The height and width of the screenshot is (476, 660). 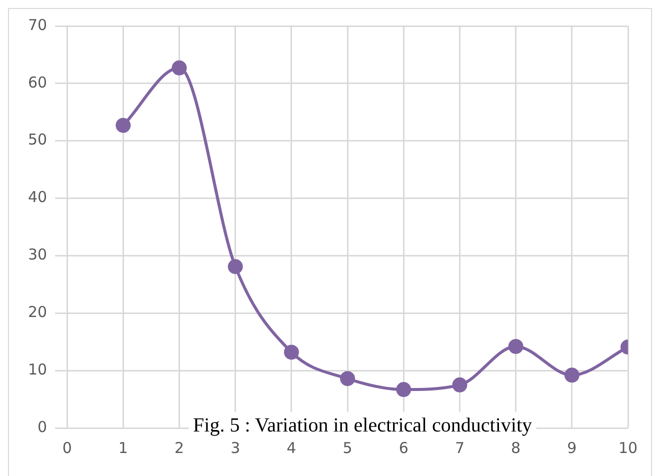 I want to click on x-tick-label: 5, so click(x=347, y=447).